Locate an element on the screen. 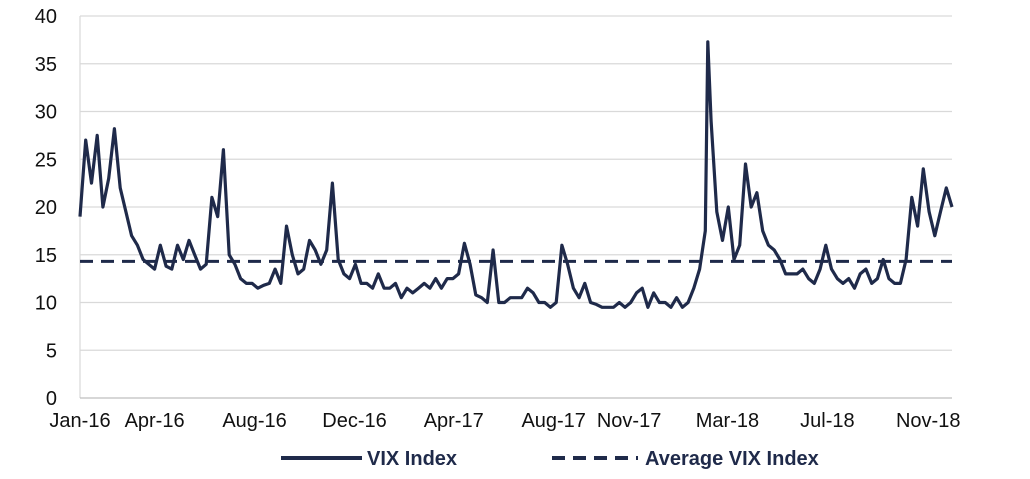 Image resolution: width=1030 pixels, height=479 pixels. x-tick-3: Dec-16 is located at coordinates (354, 421).